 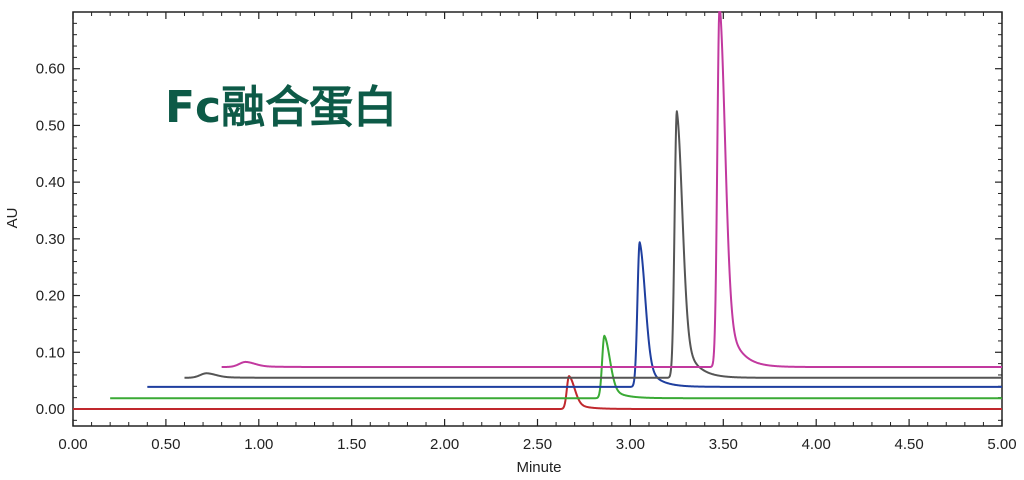 I want to click on x-tick-label: 2.00, so click(x=444, y=444).